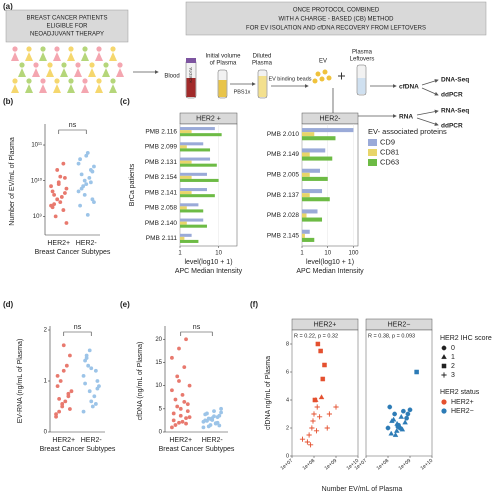  I want to click on y-tick-label: 6, so click(287, 372).